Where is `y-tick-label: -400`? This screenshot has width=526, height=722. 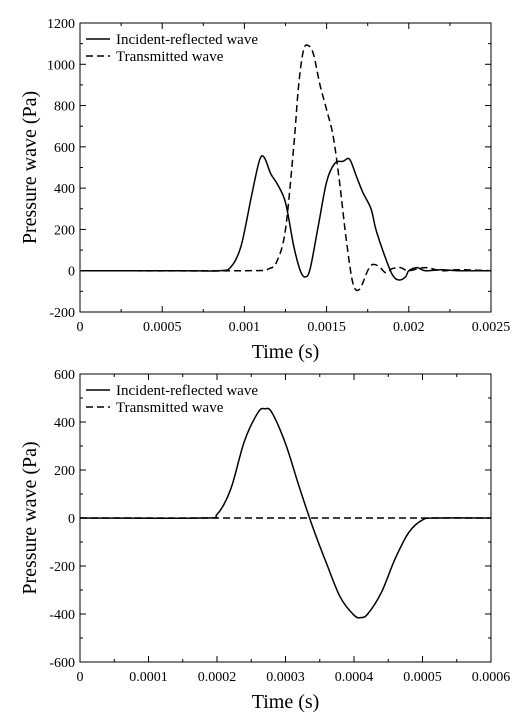
y-tick-label: -400 is located at coordinates (62, 615).